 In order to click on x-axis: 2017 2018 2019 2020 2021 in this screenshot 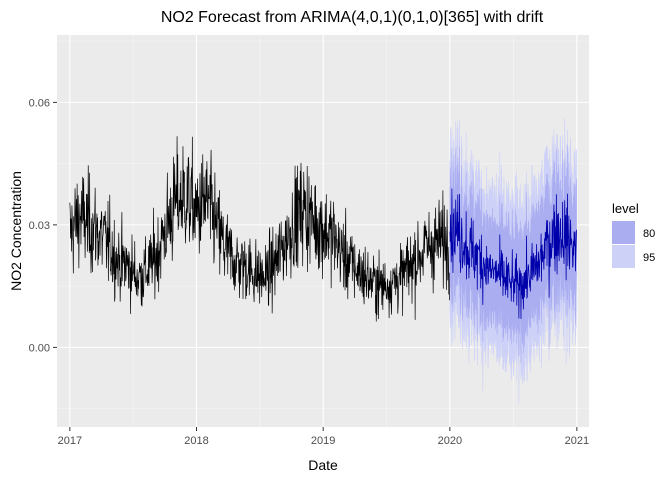, I will do `click(323, 437)`.